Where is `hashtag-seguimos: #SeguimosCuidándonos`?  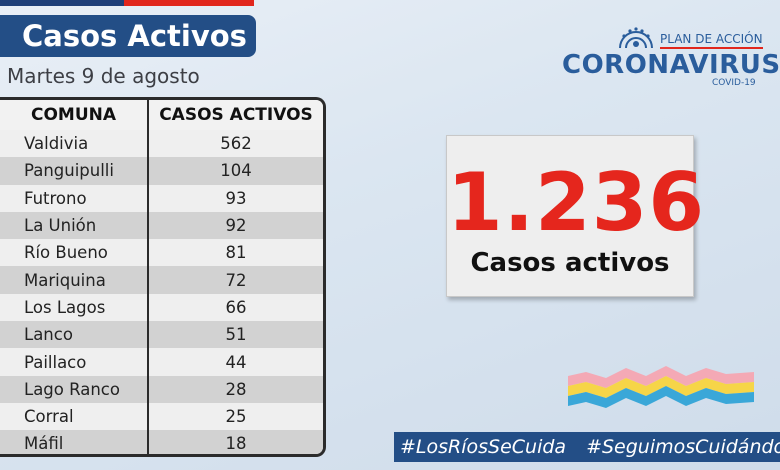 hashtag-seguimos: #SeguimosCuidándonos is located at coordinates (683, 447).